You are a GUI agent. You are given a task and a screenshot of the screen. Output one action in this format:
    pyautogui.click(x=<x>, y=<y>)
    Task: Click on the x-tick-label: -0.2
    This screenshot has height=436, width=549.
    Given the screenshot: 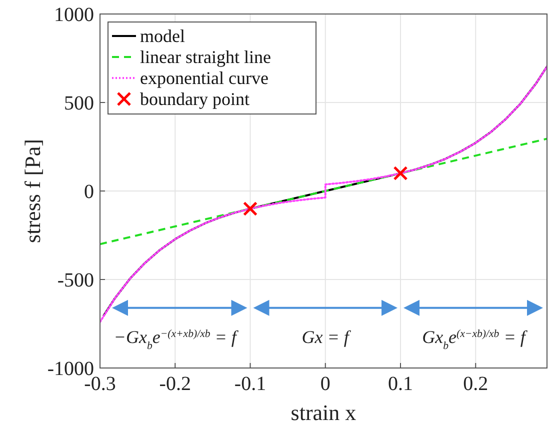 What is the action you would take?
    pyautogui.click(x=175, y=384)
    